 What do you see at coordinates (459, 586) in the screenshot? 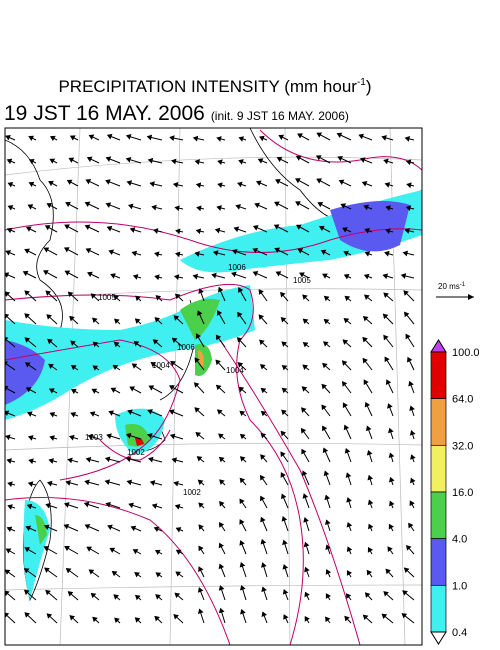
I see `colorbar-label: 1.0` at bounding box center [459, 586].